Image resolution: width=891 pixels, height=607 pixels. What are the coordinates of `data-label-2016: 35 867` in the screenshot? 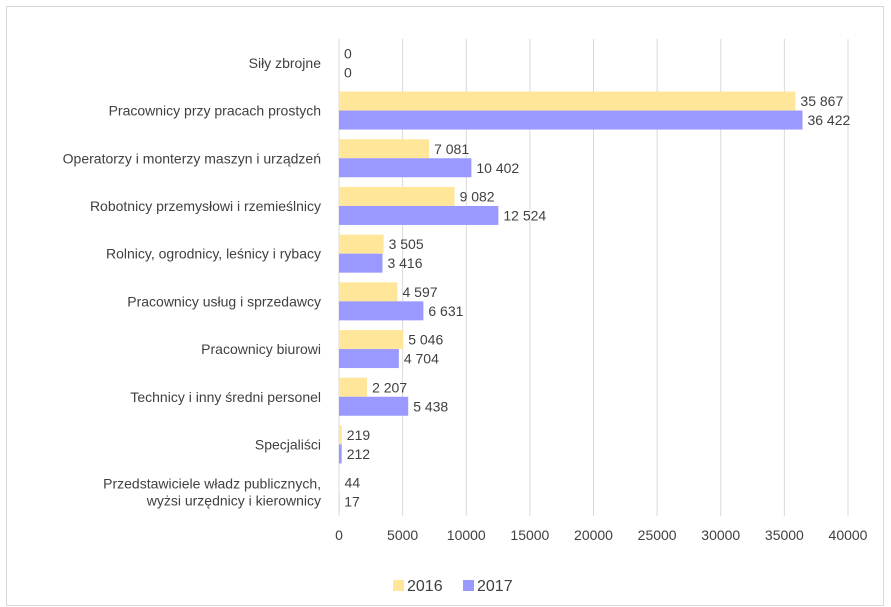 It's located at (821, 101).